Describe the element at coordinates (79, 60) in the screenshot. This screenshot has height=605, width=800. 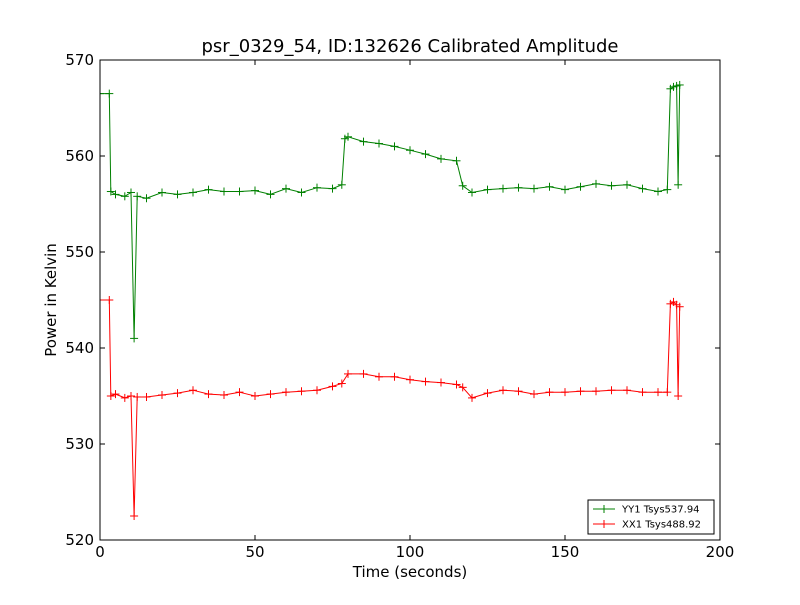
I see `y-tick-label: 570` at that location.